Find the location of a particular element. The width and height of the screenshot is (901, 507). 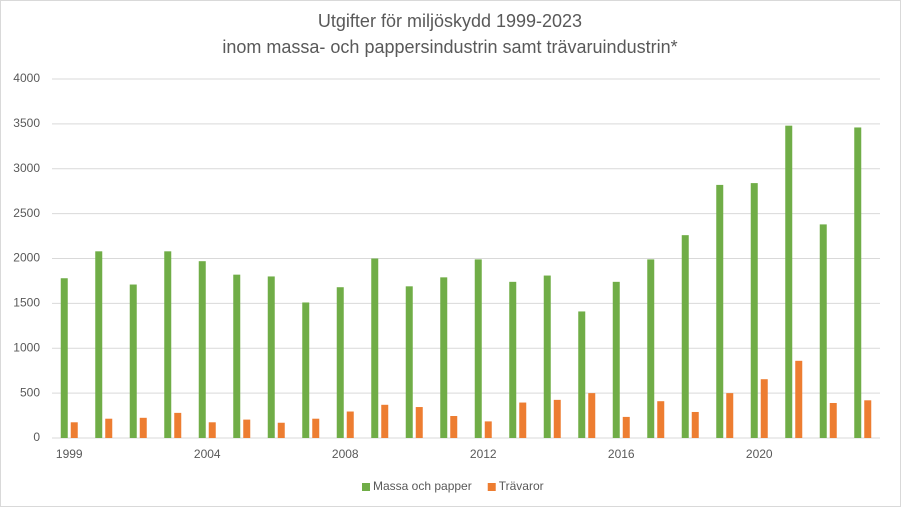

chart-title: Utgifter för miljöskydd 1999-2023 is located at coordinates (450, 21).